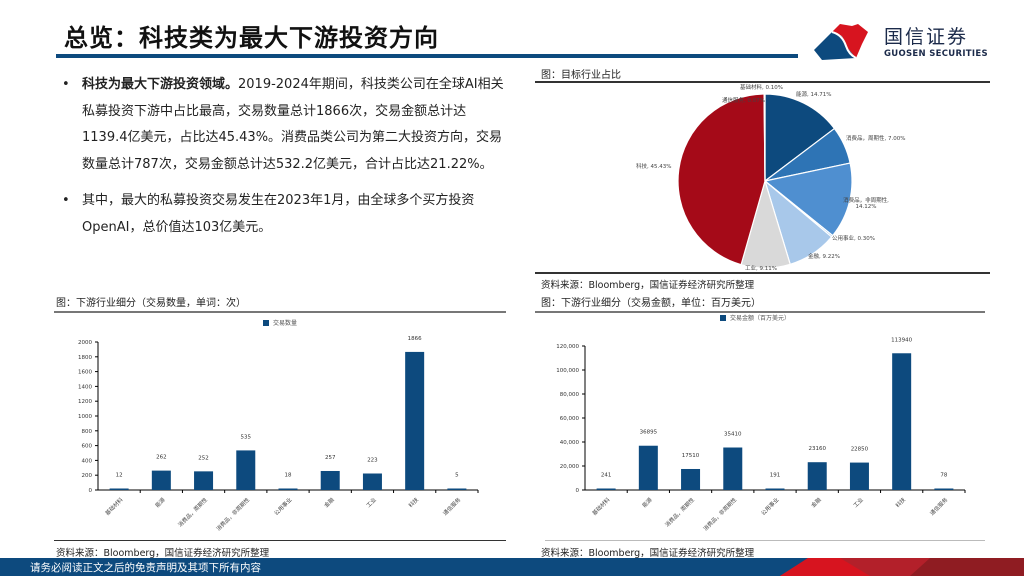  I want to click on footer-decoration-icon, so click(902, 567).